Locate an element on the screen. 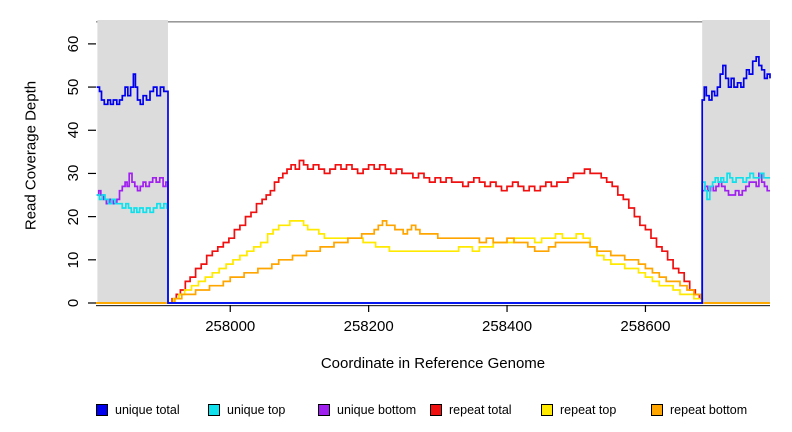 The image size is (792, 432). plot-top-border is located at coordinates (433, 22).